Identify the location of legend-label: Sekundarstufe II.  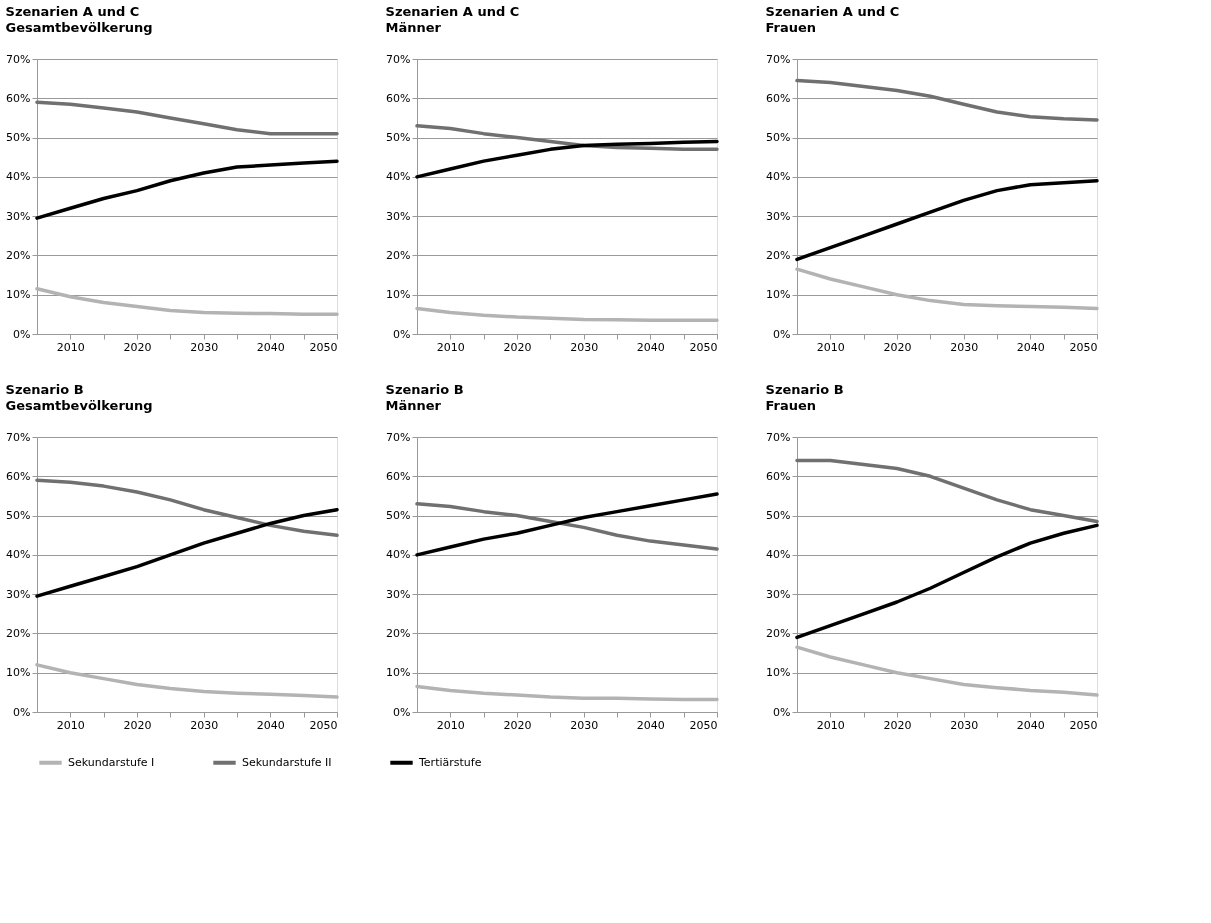
(287, 762).